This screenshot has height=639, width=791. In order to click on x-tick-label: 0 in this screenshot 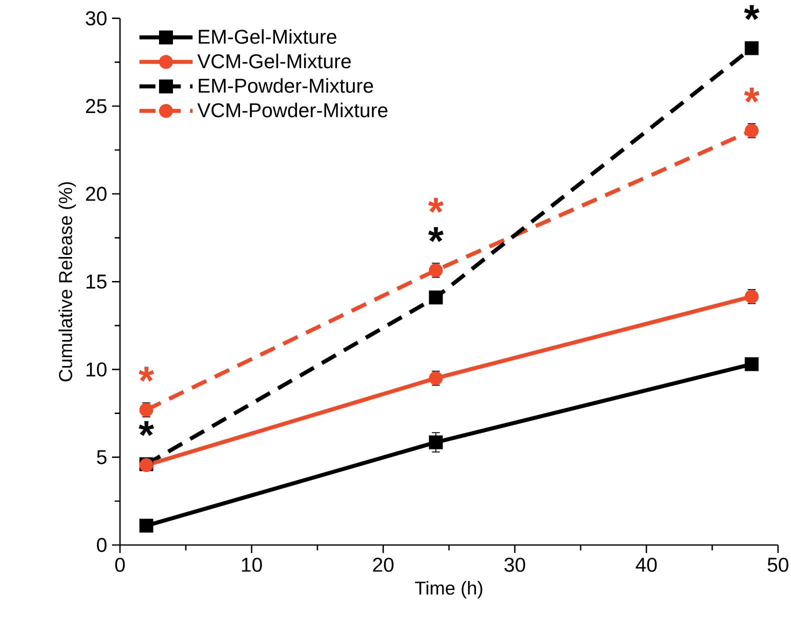, I will do `click(120, 565)`.